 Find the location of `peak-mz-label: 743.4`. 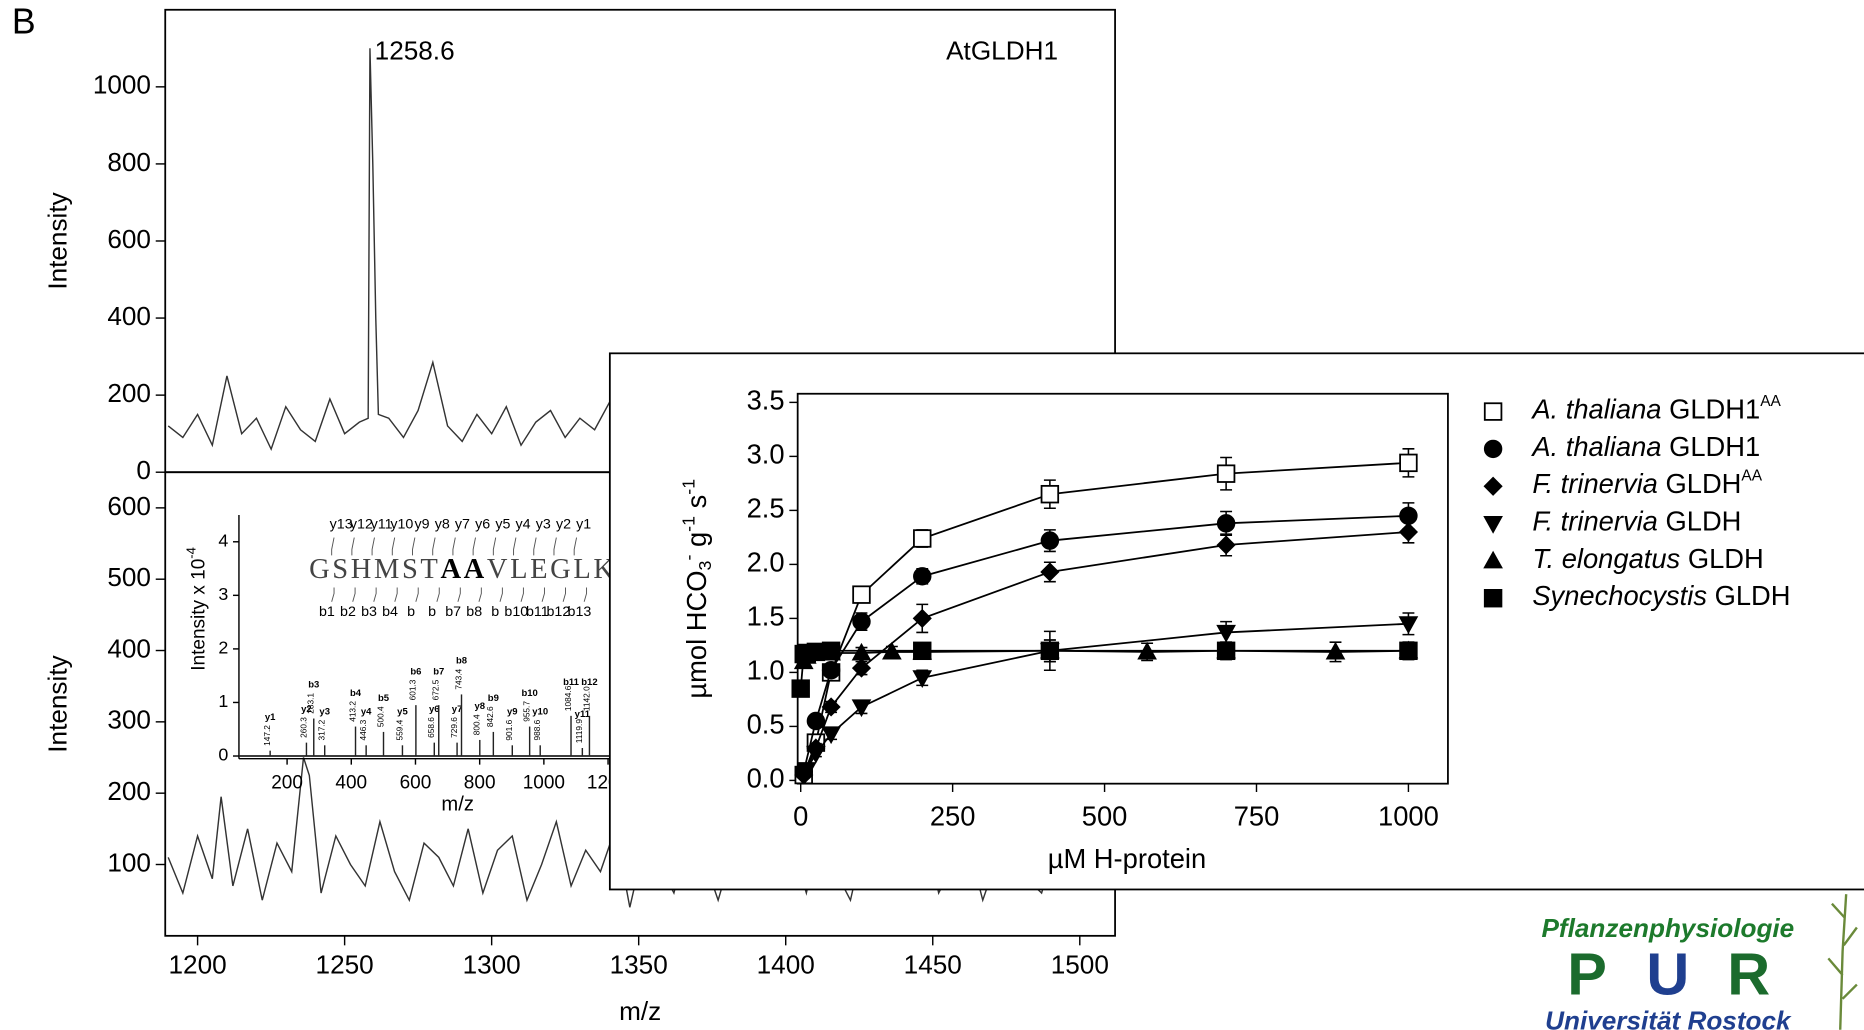

peak-mz-label: 743.4 is located at coordinates (458, 678).